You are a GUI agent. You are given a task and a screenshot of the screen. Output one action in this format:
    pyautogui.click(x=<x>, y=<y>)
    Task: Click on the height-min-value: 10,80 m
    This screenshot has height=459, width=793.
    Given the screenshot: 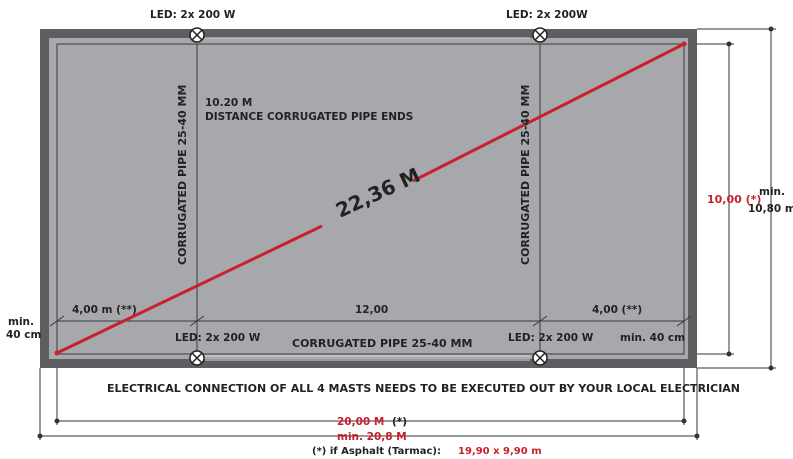 What is the action you would take?
    pyautogui.click(x=770, y=209)
    